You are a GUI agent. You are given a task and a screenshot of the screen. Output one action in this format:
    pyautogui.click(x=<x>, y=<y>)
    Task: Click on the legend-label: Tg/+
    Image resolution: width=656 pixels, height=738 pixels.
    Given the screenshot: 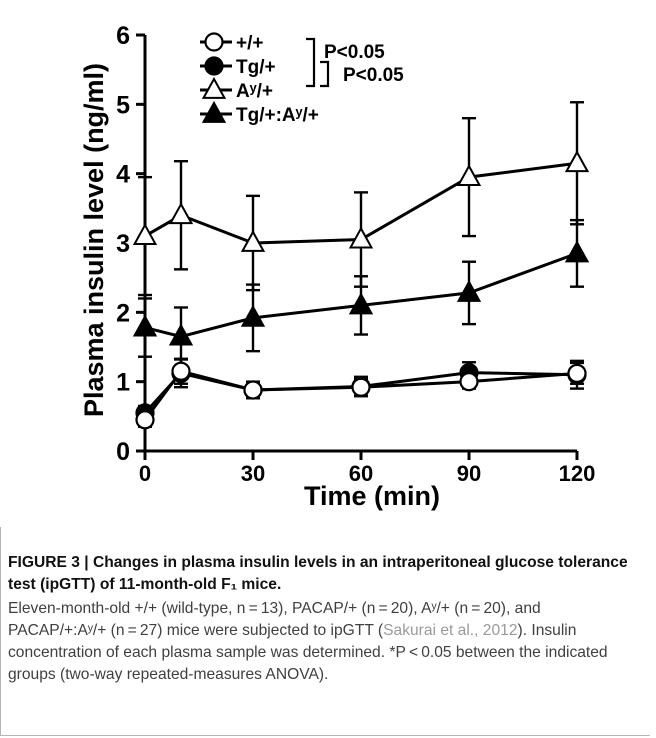 What is the action you would take?
    pyautogui.click(x=256, y=67)
    